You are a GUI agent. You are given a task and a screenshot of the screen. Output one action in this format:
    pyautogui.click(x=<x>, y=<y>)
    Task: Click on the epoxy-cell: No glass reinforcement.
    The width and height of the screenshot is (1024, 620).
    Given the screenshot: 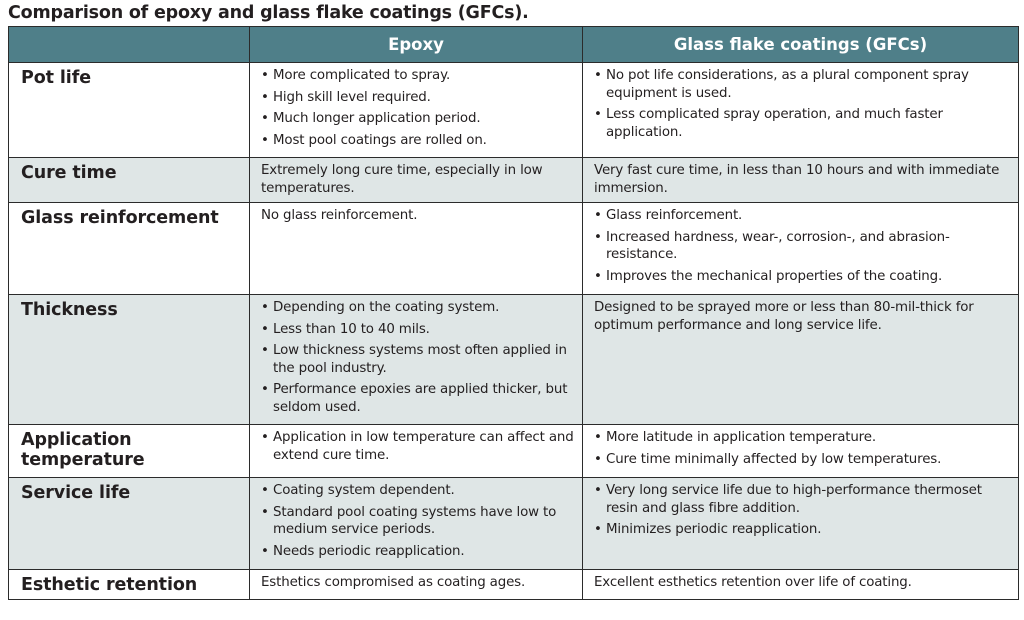 What is the action you would take?
    pyautogui.click(x=416, y=248)
    